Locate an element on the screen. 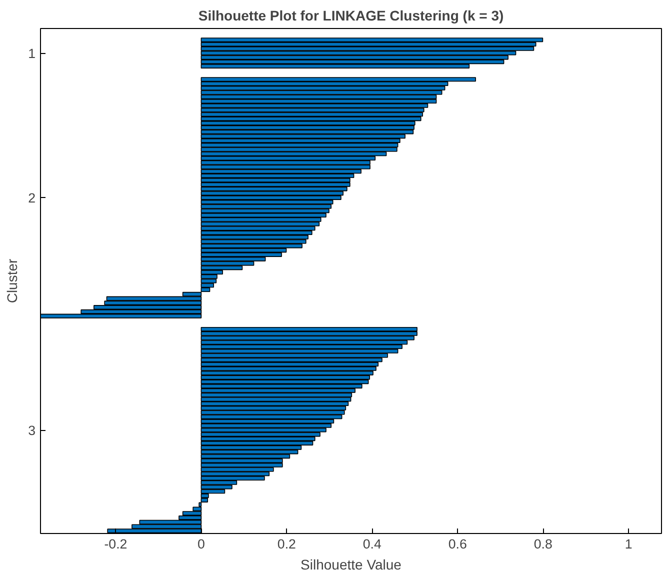 Image resolution: width=666 pixels, height=575 pixels. x-tick-label: 0.8 is located at coordinates (543, 544).